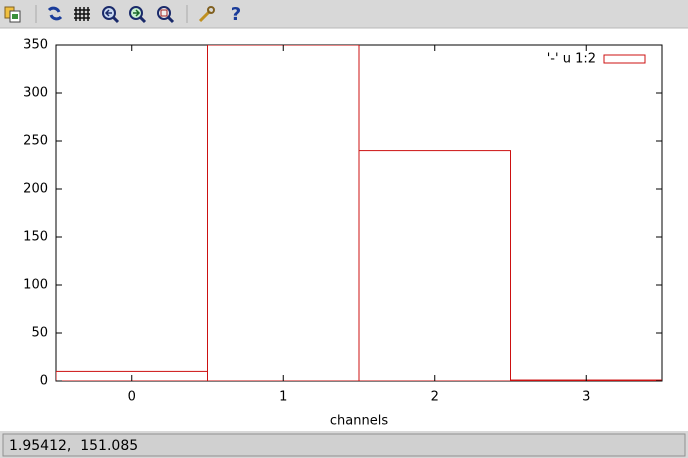  I want to click on zoom-next-button, so click(138, 15).